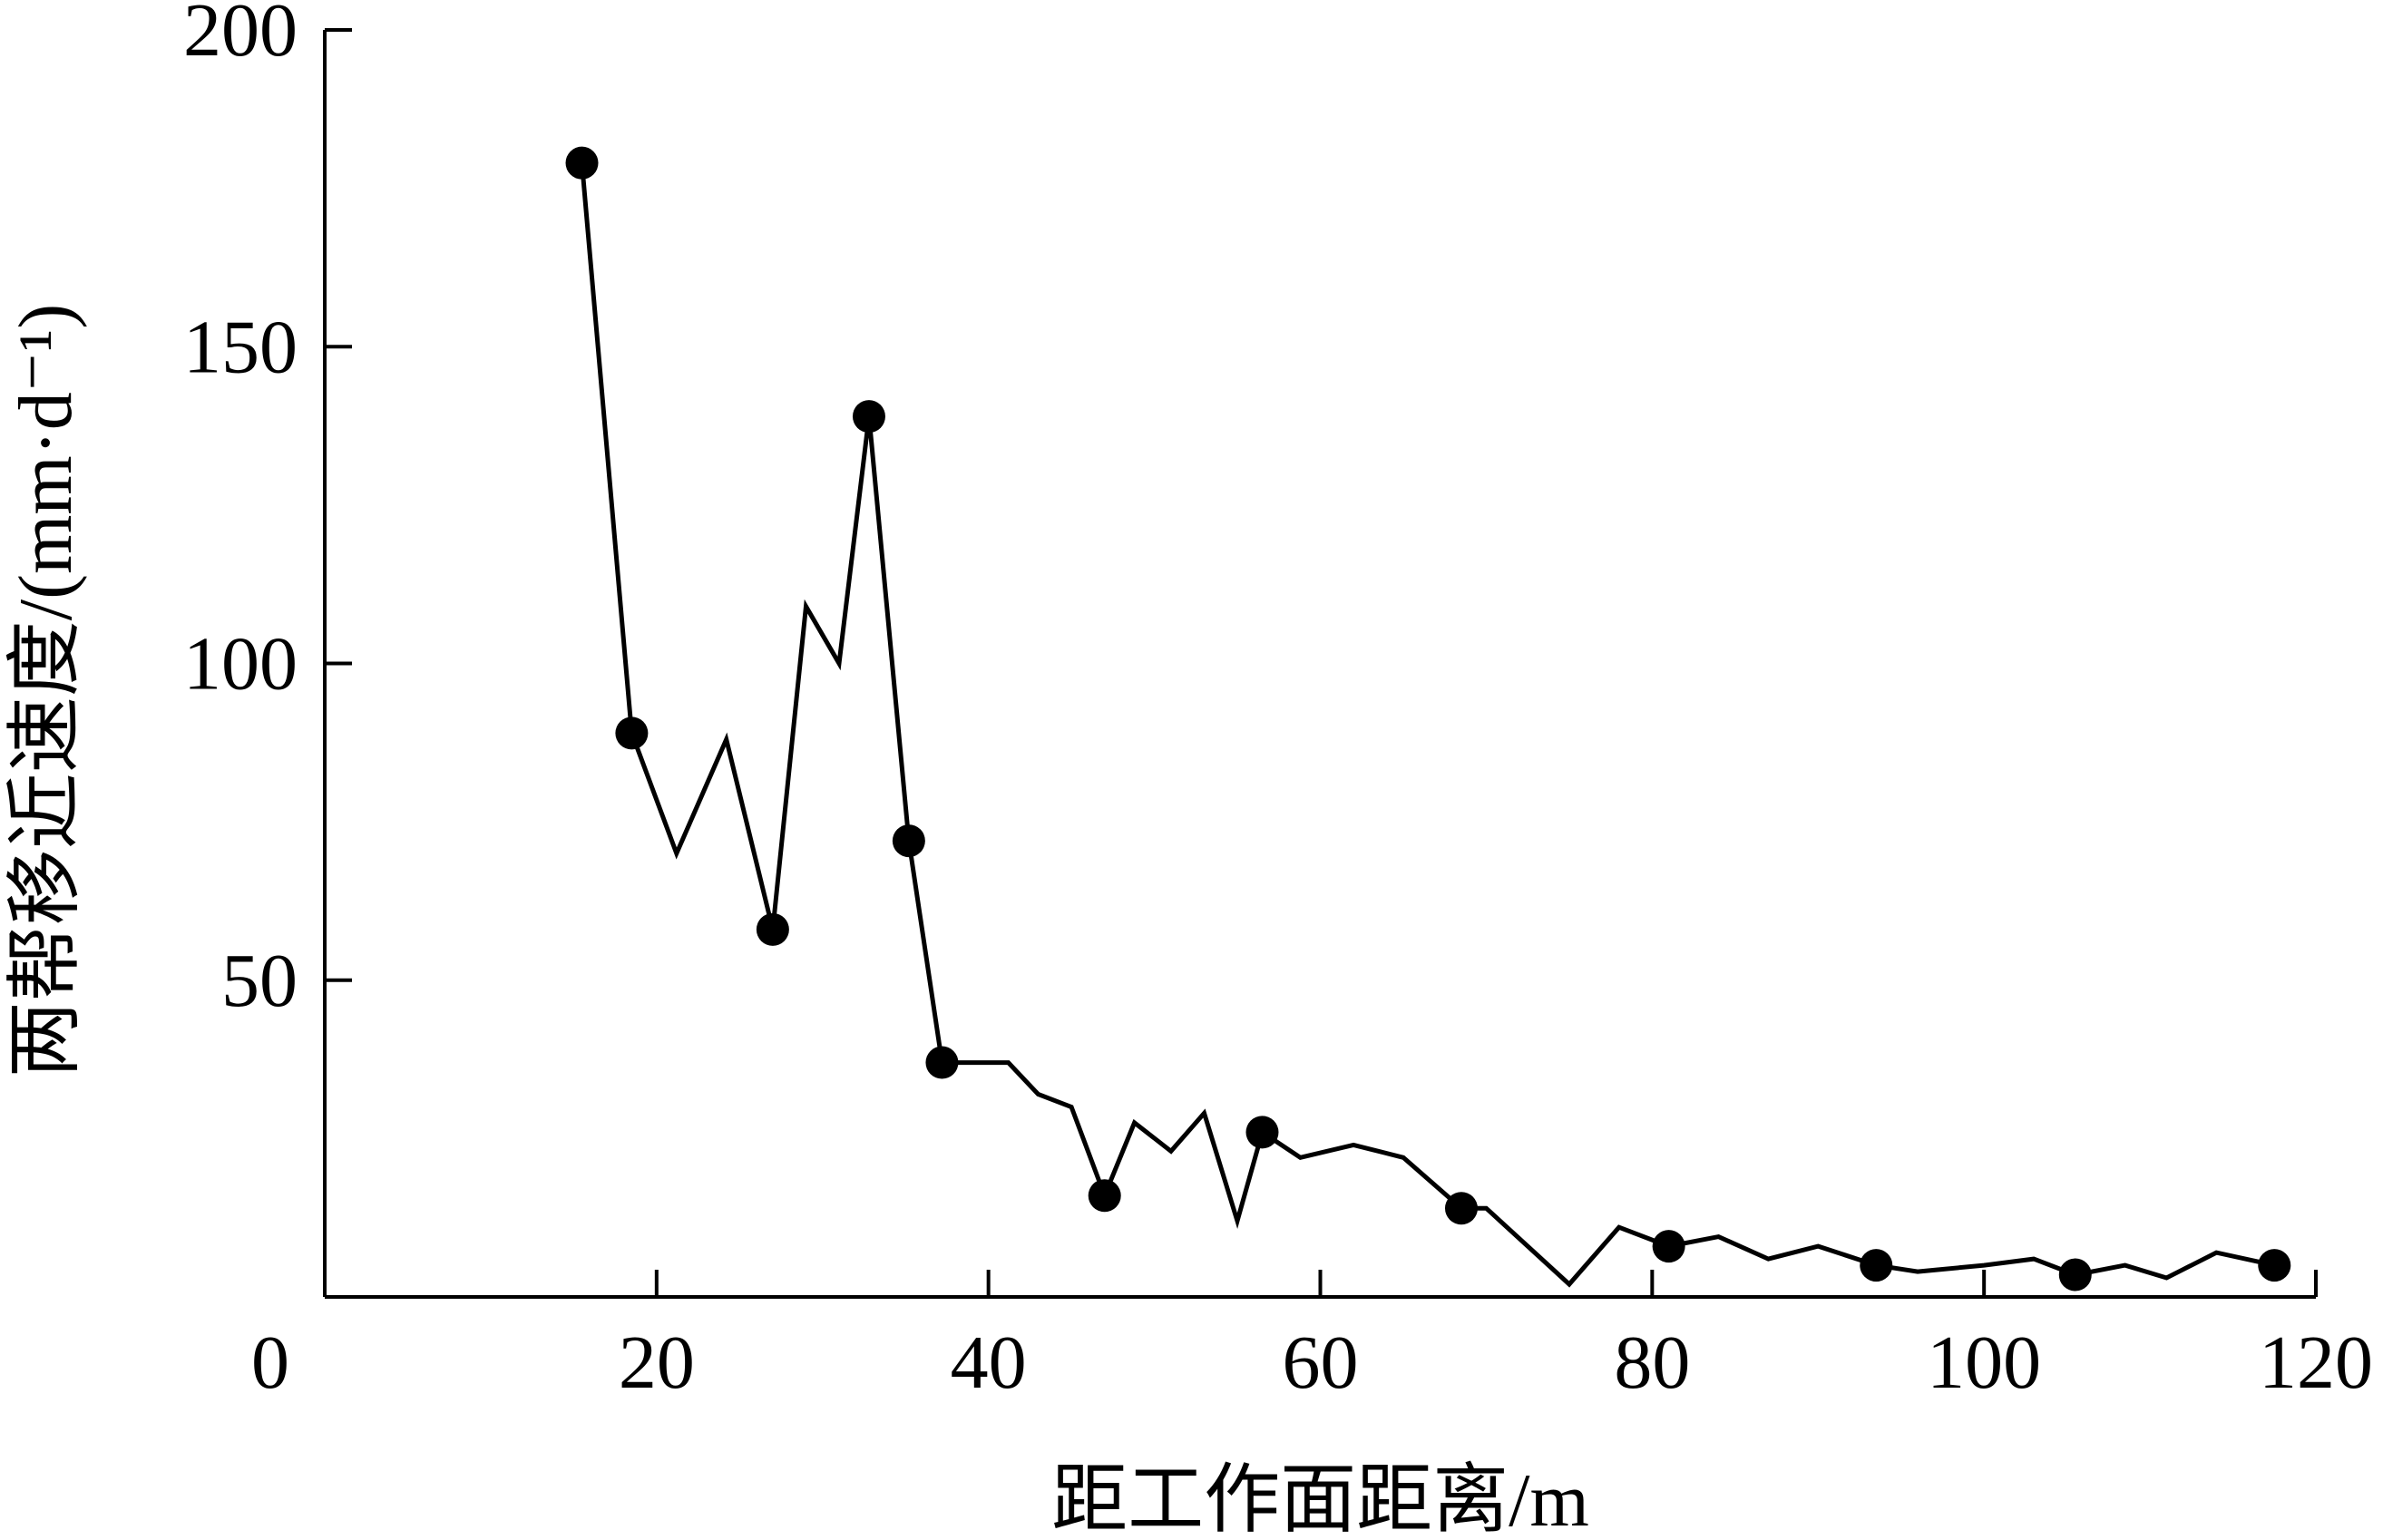 Image resolution: width=2383 pixels, height=1540 pixels. What do you see at coordinates (240, 347) in the screenshot?
I see `y-tick-label-150: 150` at bounding box center [240, 347].